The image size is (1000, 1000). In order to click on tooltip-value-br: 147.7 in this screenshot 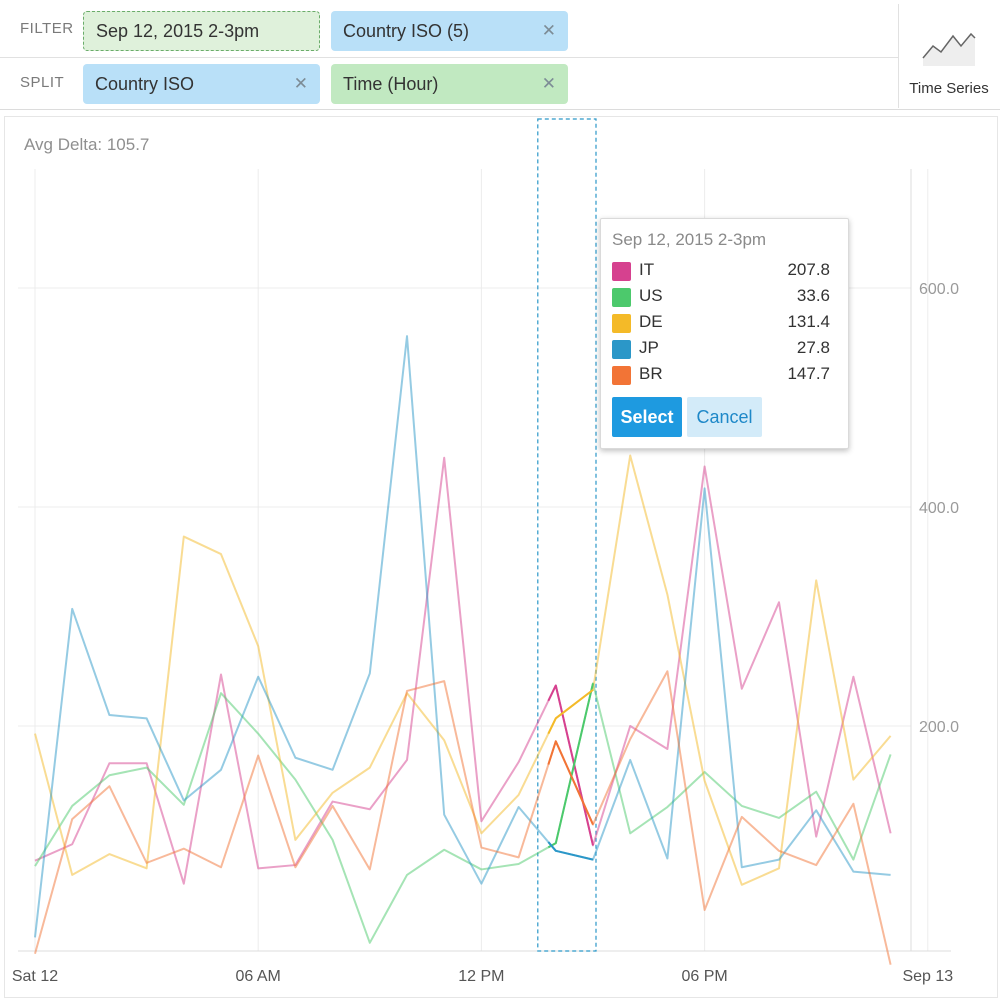, I will do `click(808, 373)`.